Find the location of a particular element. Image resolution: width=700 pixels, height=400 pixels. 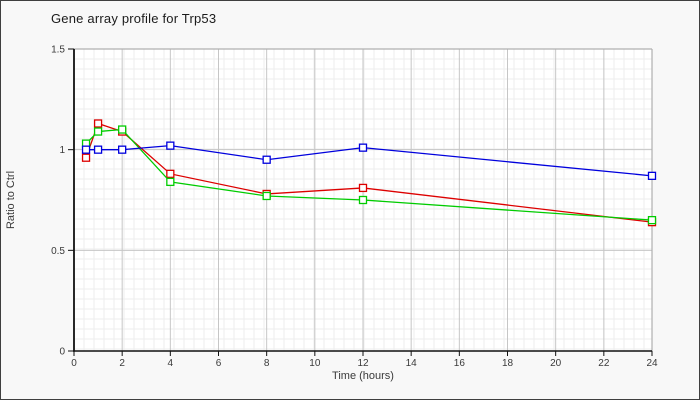

y-tick-label: 0.5 is located at coordinates (58, 251).